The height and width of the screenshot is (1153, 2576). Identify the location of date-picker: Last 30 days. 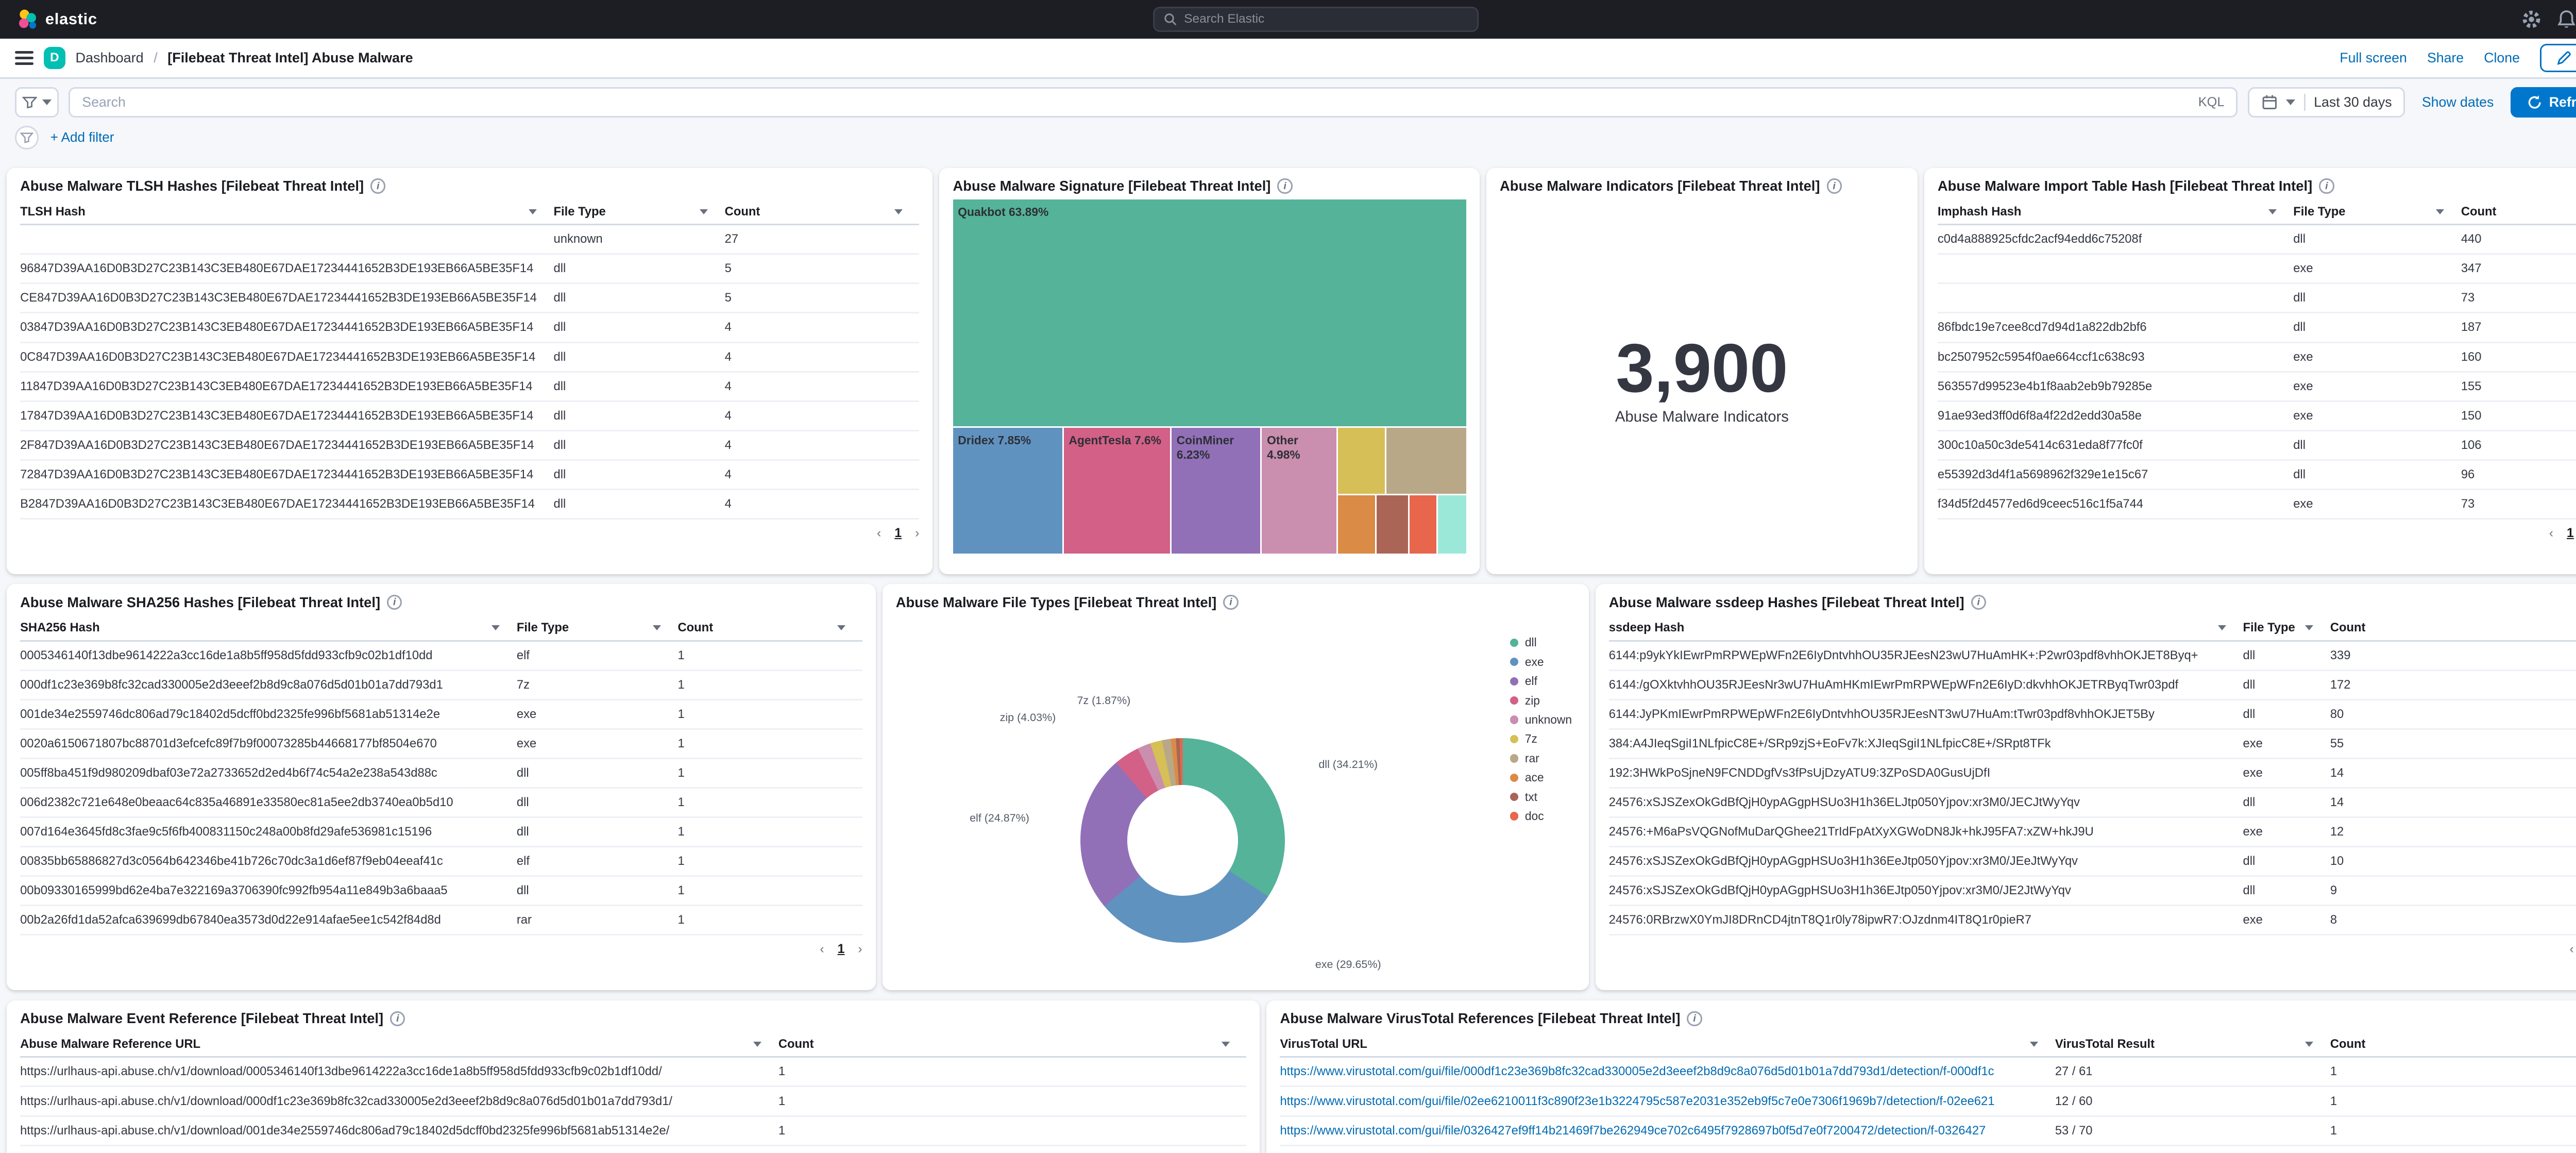
(2327, 102).